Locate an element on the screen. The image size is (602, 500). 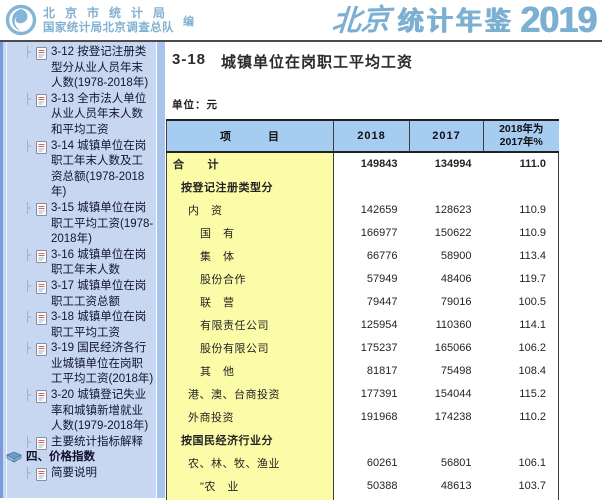
row-value-2018 is located at coordinates (372, 439).